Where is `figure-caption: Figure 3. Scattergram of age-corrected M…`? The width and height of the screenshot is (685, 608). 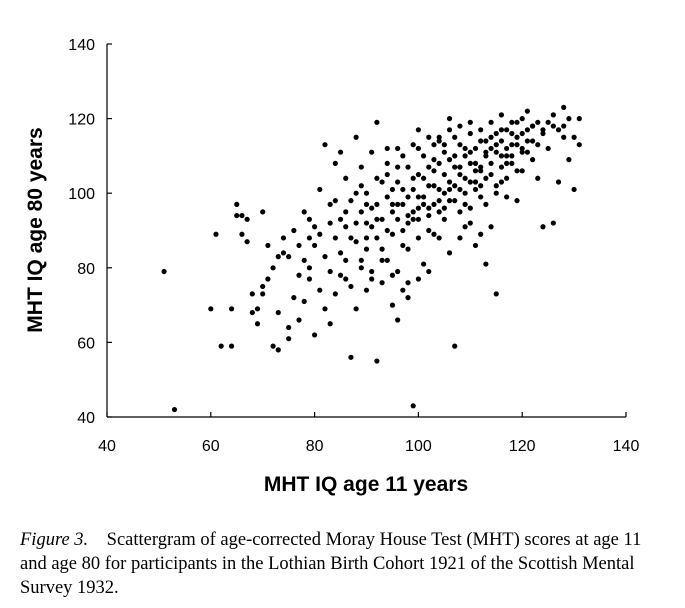
figure-caption: Figure 3. Scattergram of age-corrected M… is located at coordinates (345, 564).